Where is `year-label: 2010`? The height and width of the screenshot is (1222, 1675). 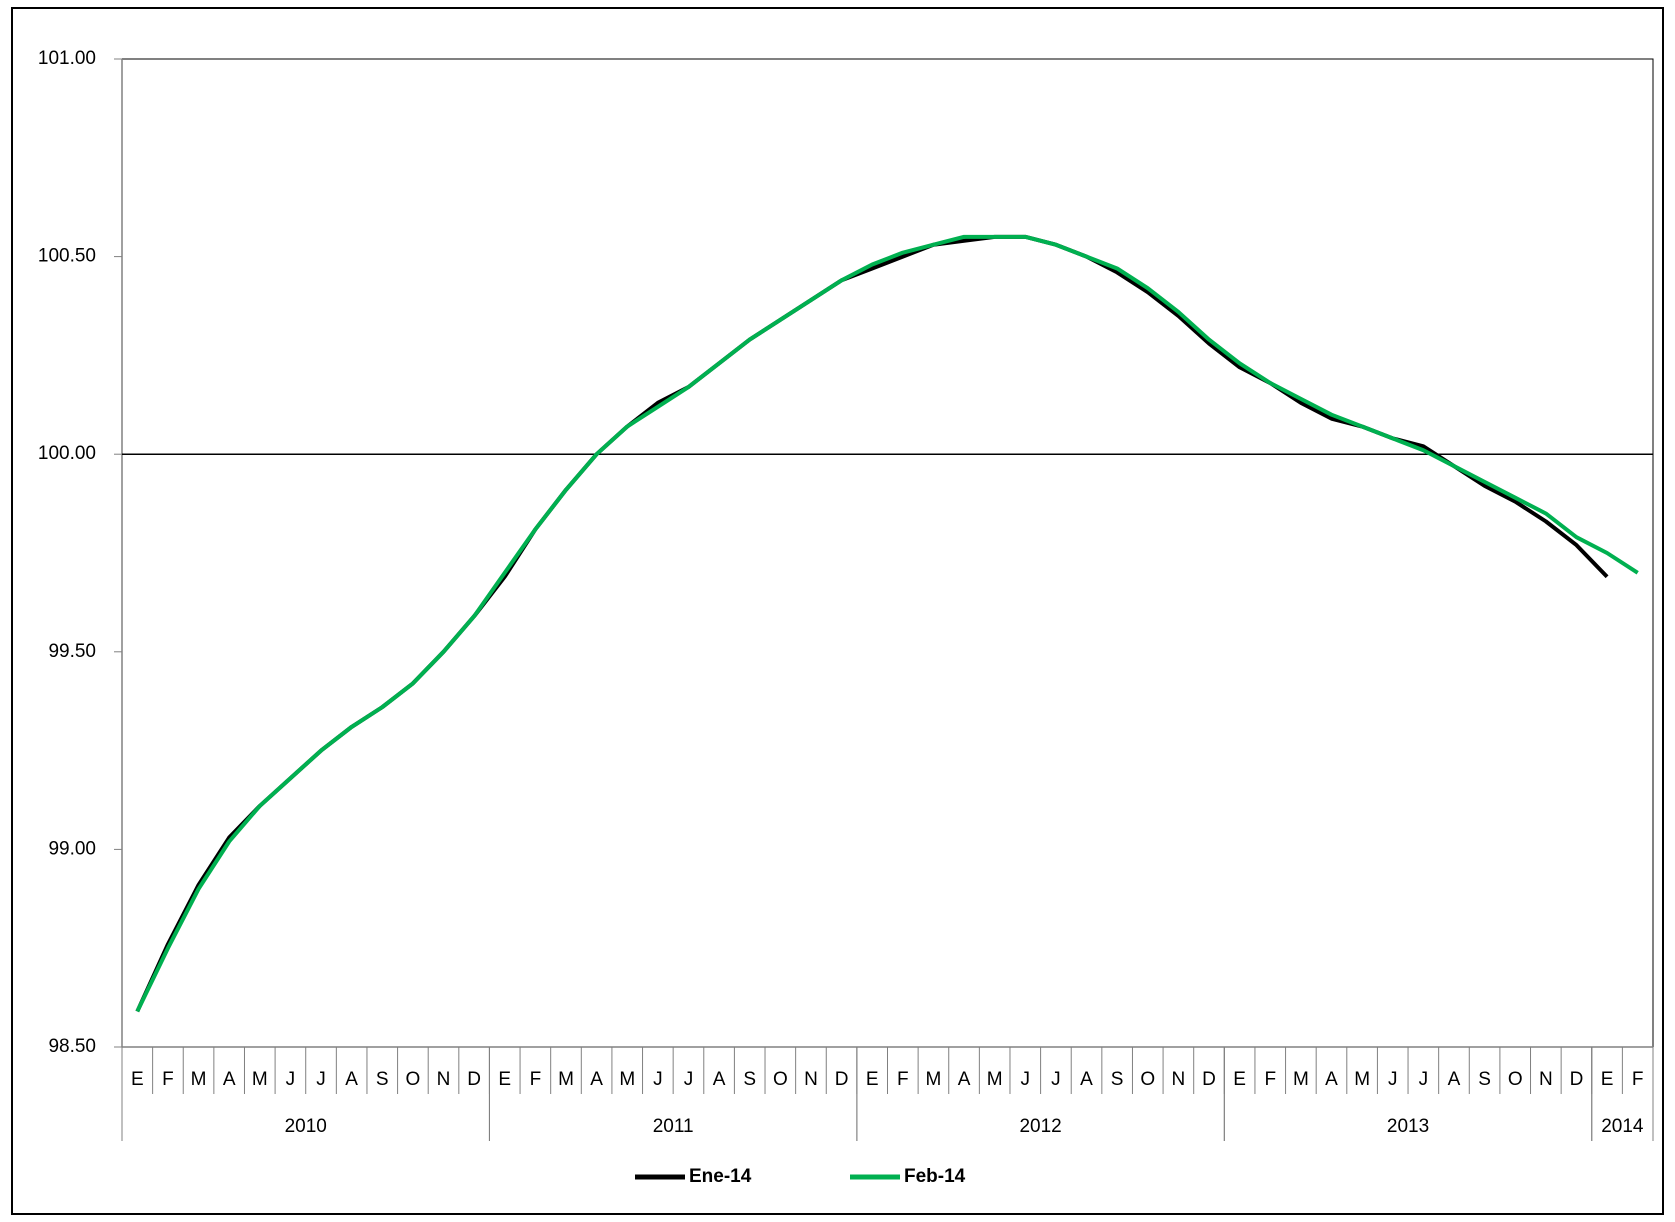
year-label: 2010 is located at coordinates (306, 1126).